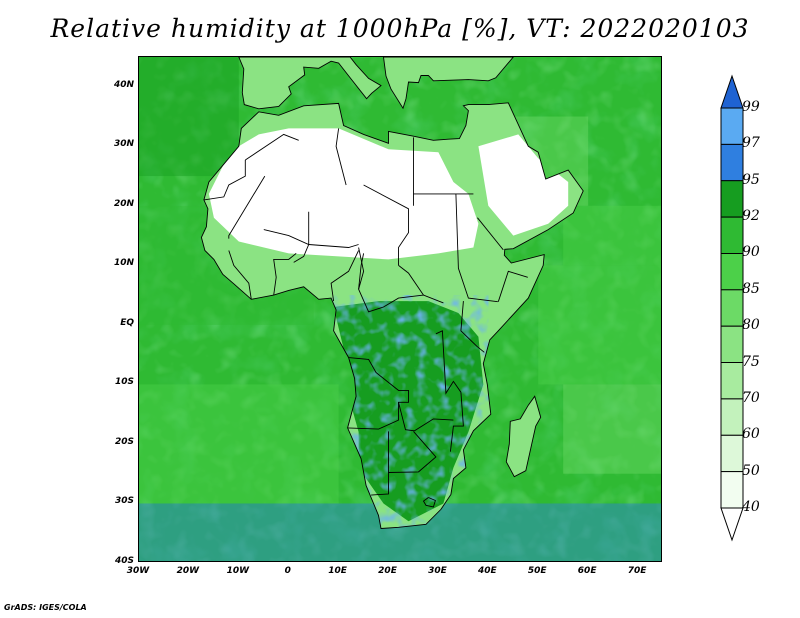 The height and width of the screenshot is (618, 800). What do you see at coordinates (123, 203) in the screenshot?
I see `lat-tick-label: 20N` at bounding box center [123, 203].